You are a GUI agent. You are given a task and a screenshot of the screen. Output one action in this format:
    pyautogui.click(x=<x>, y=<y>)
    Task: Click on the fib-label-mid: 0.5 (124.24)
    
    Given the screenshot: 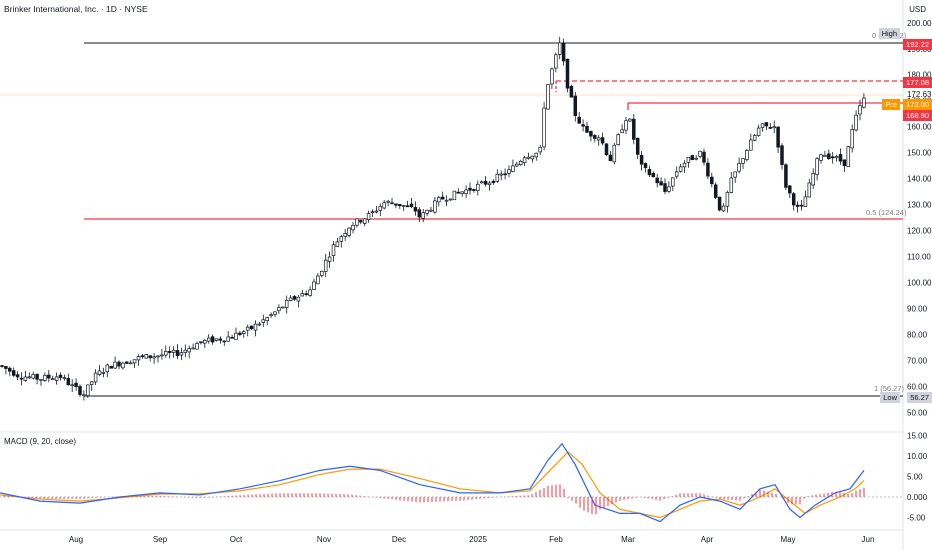 What is the action you would take?
    pyautogui.click(x=886, y=212)
    